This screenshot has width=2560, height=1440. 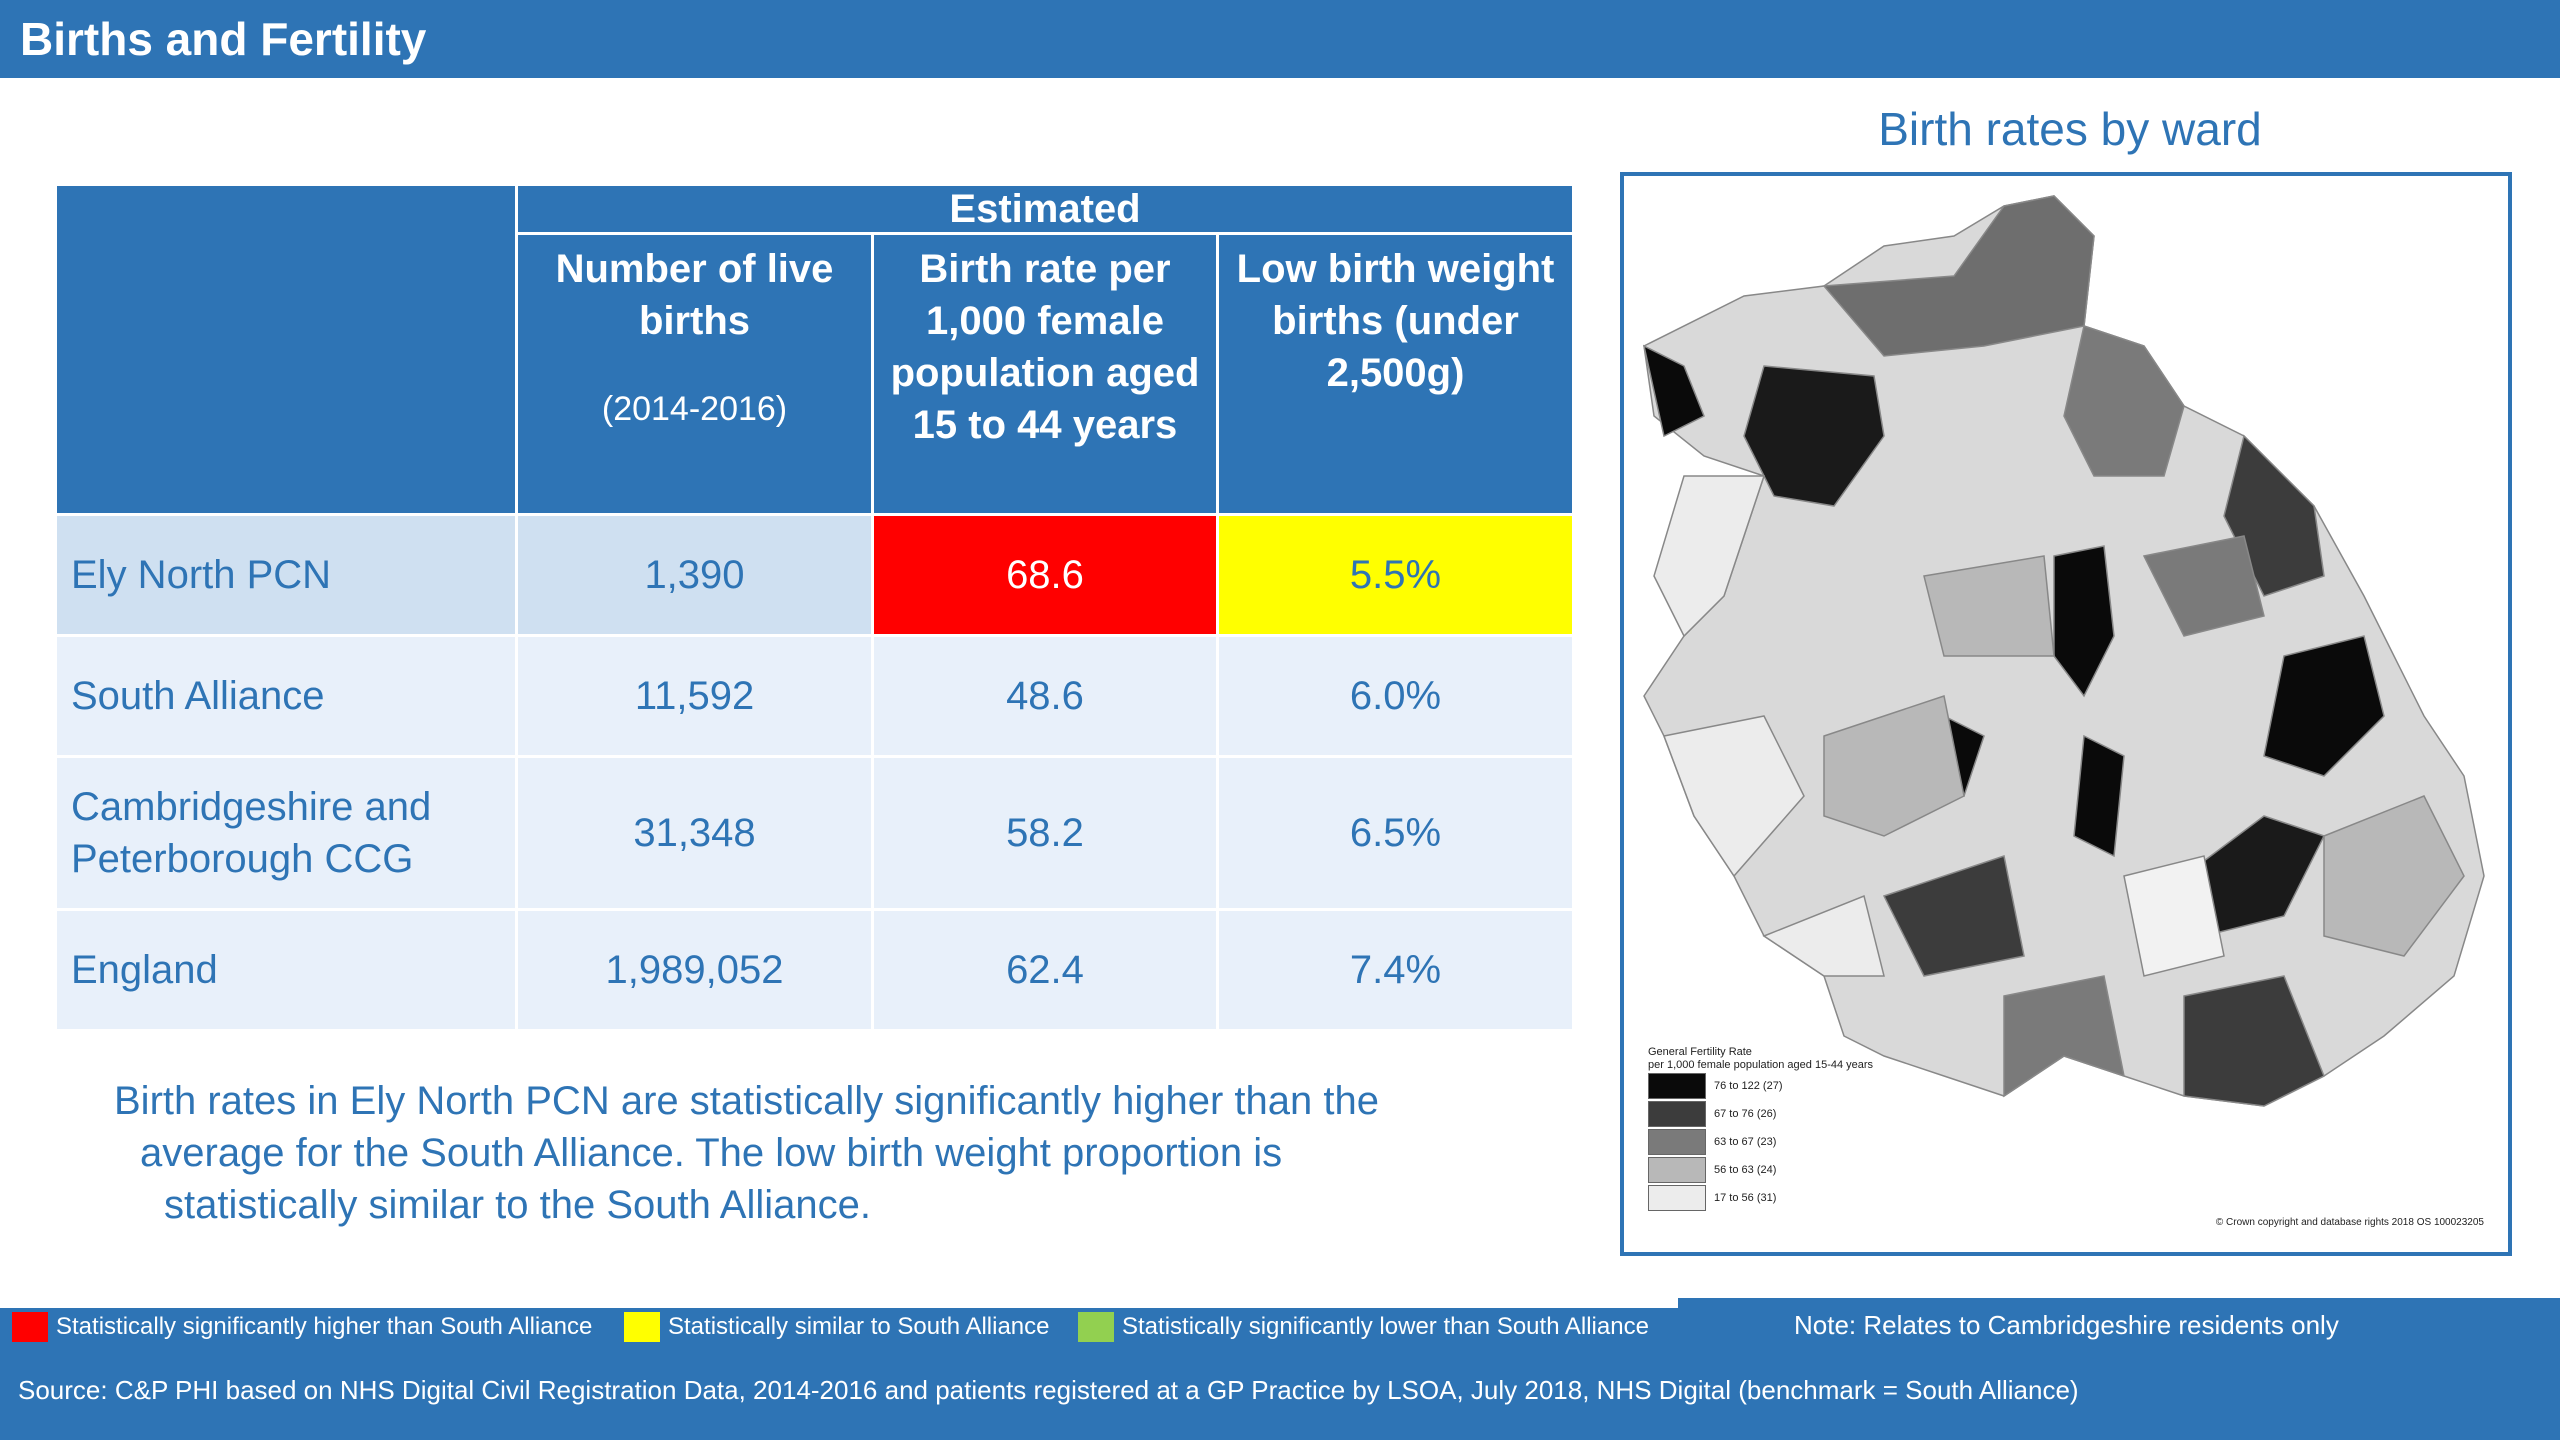 What do you see at coordinates (286, 970) in the screenshot?
I see `row-label: England` at bounding box center [286, 970].